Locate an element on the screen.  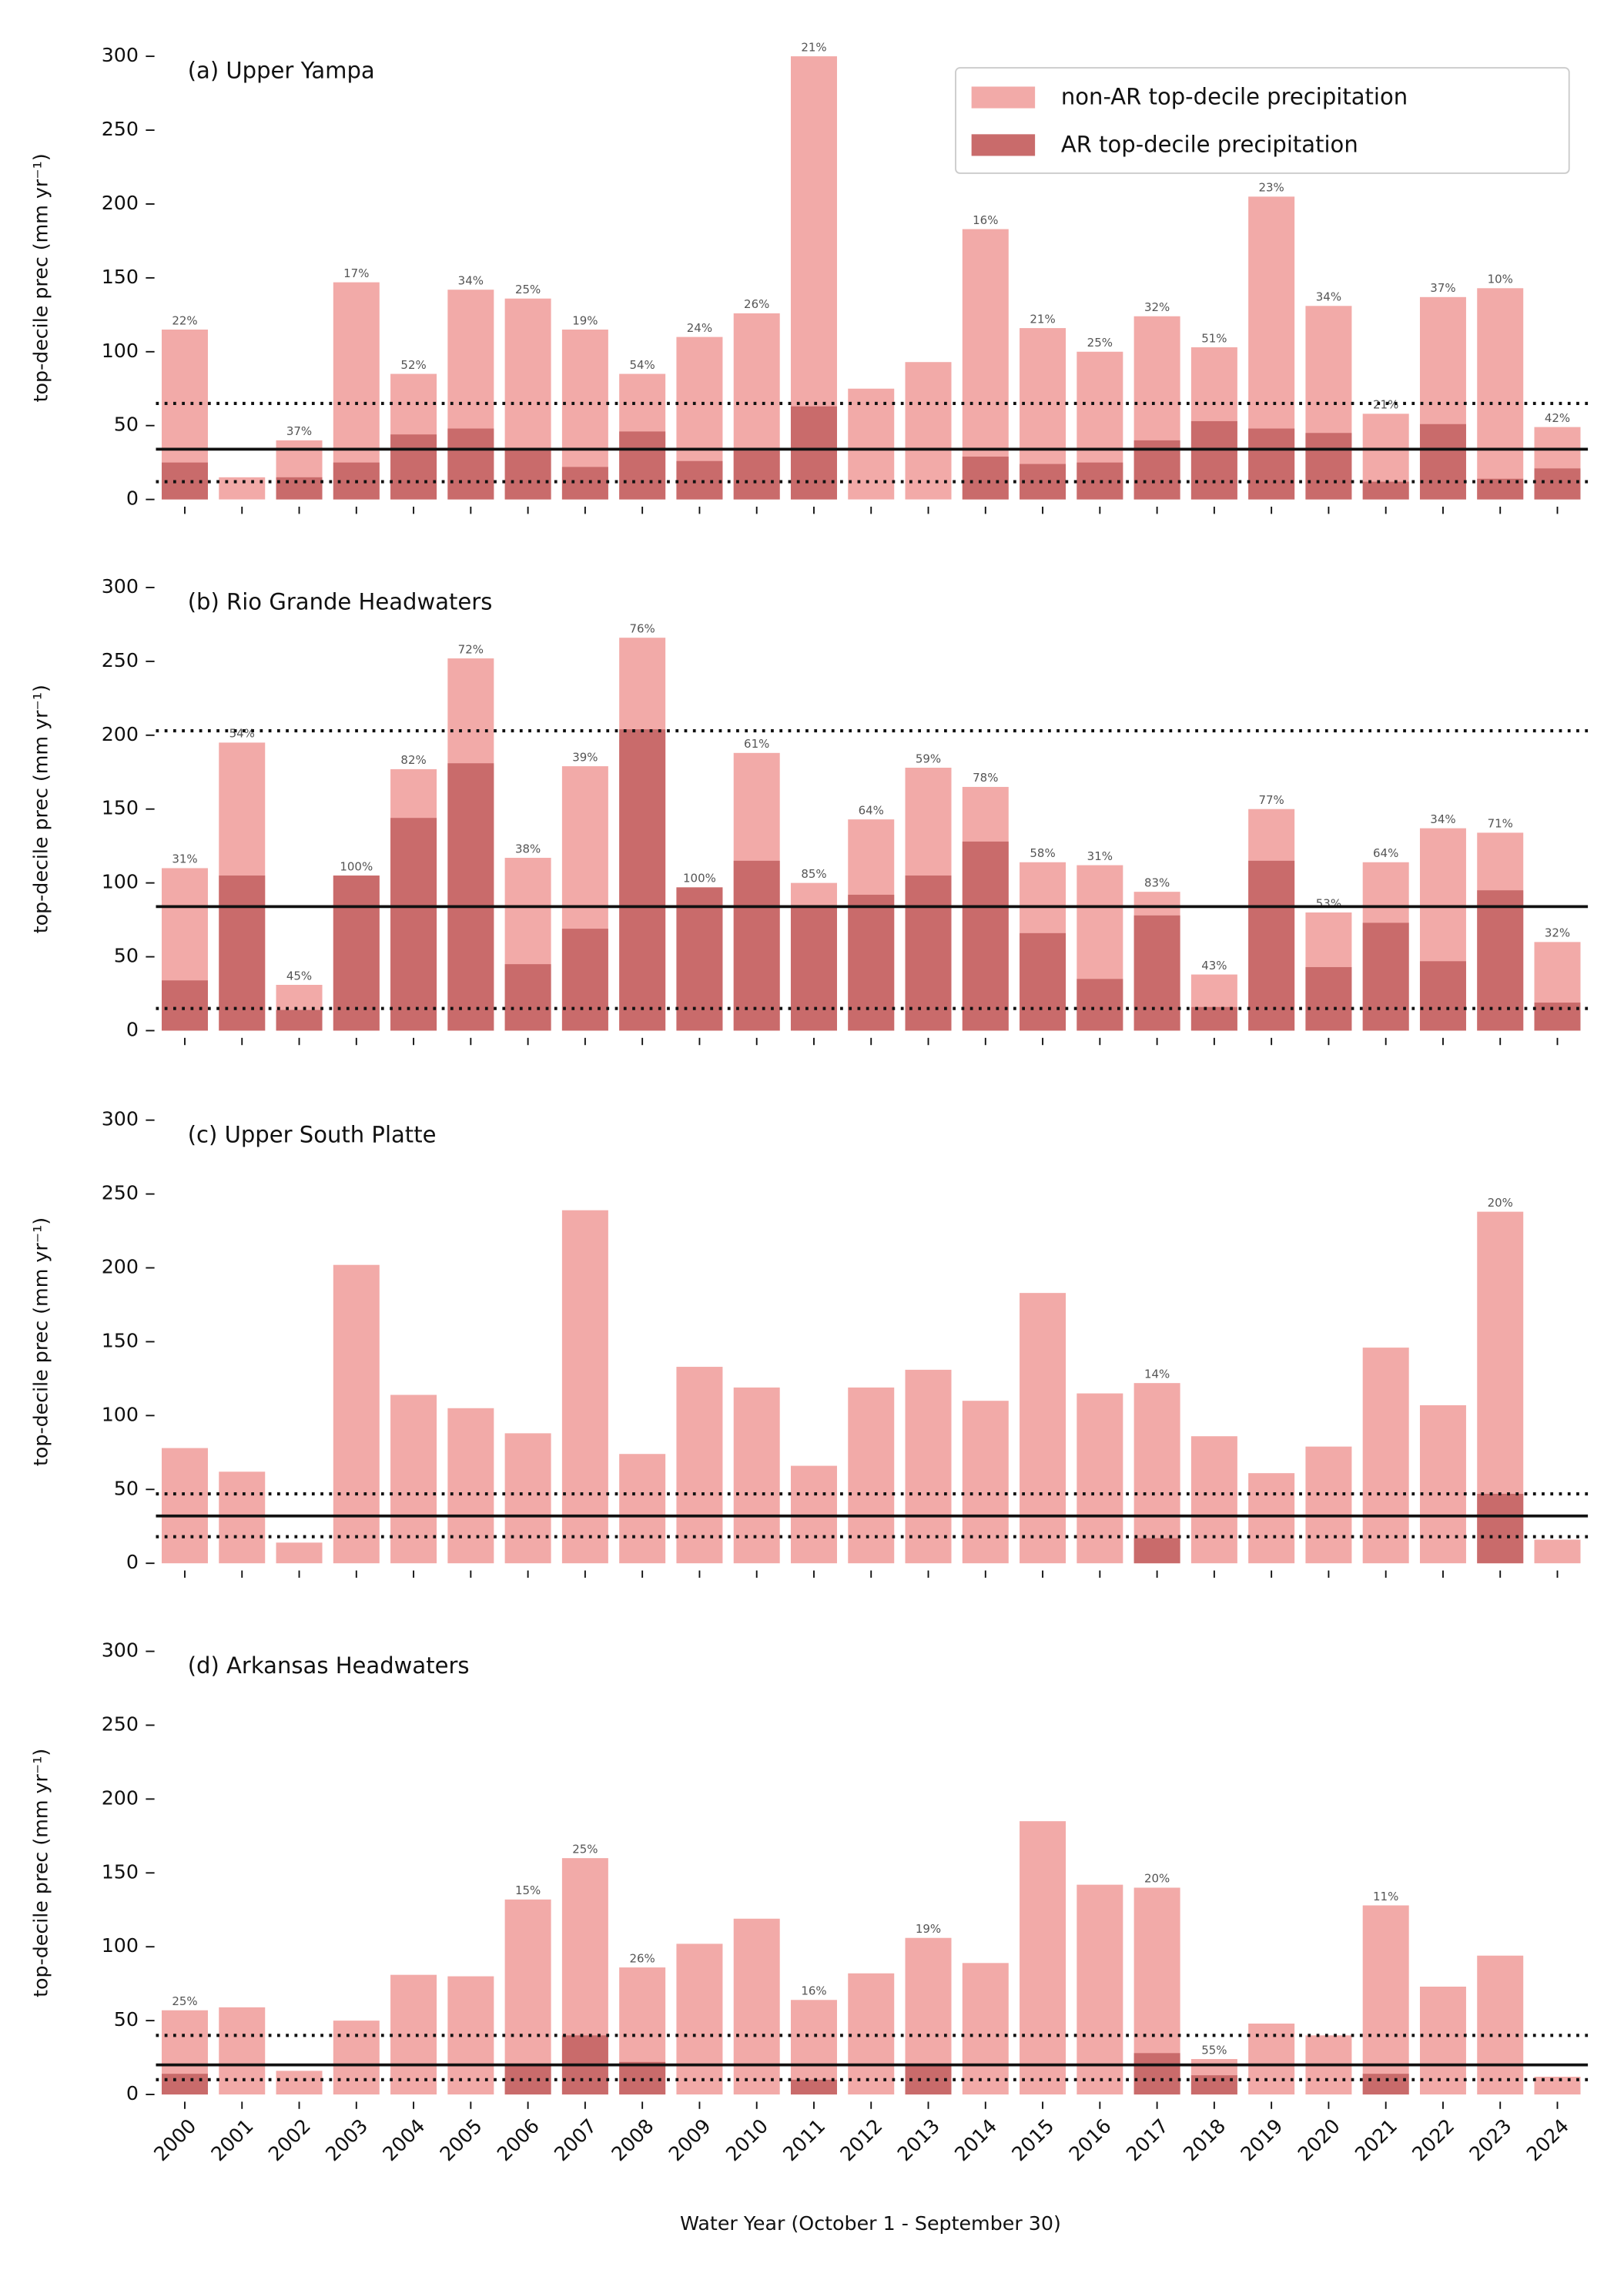
x-tick-label: 2023 is located at coordinates (1490, 2139).